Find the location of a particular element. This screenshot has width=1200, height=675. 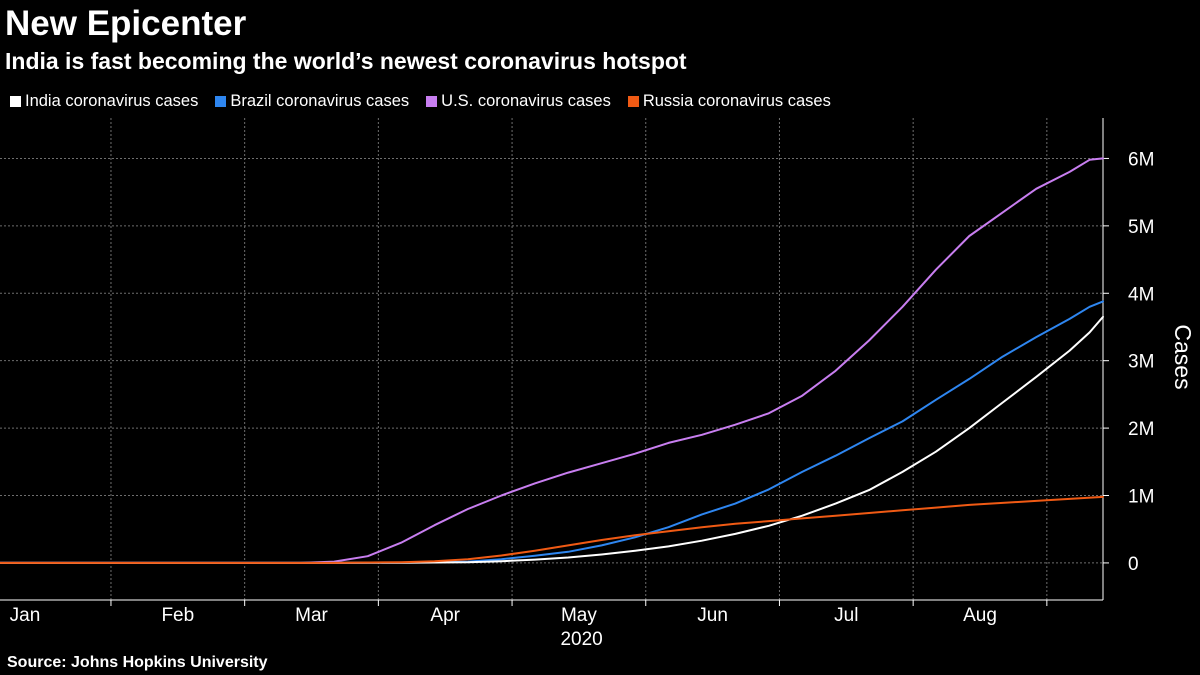

y-tick-label: 2M is located at coordinates (1141, 429).